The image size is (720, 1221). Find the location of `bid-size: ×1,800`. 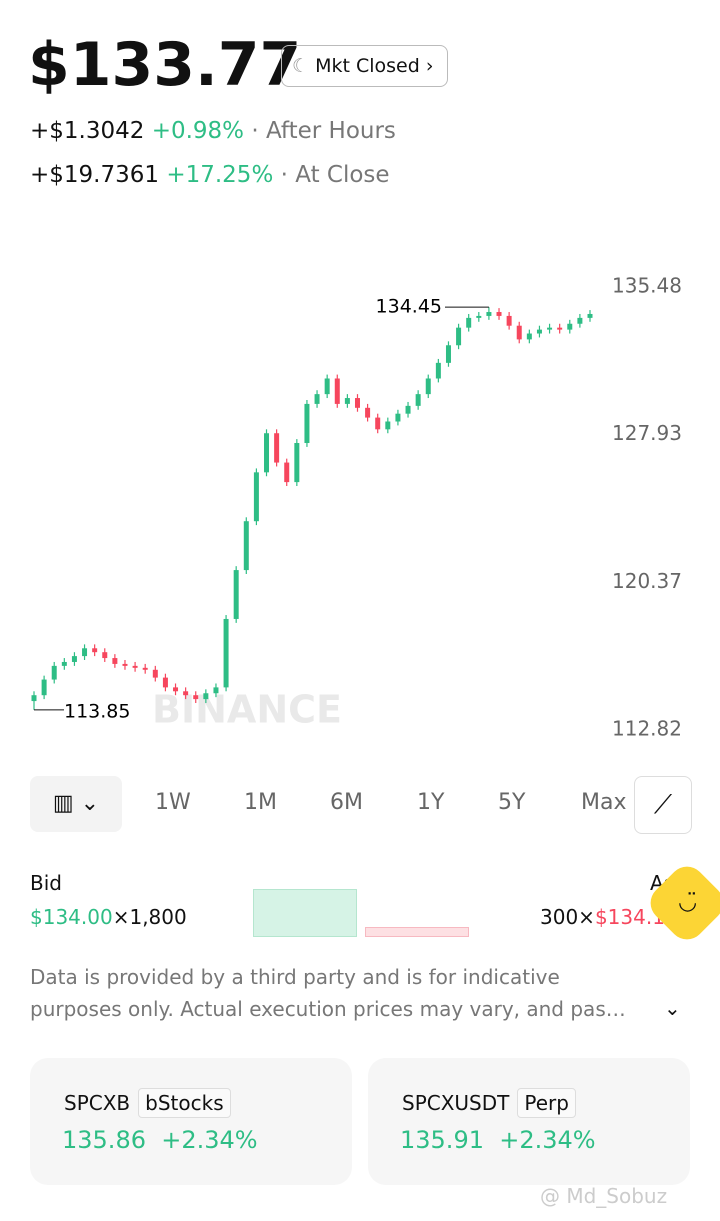

bid-size: ×1,800 is located at coordinates (149, 917).